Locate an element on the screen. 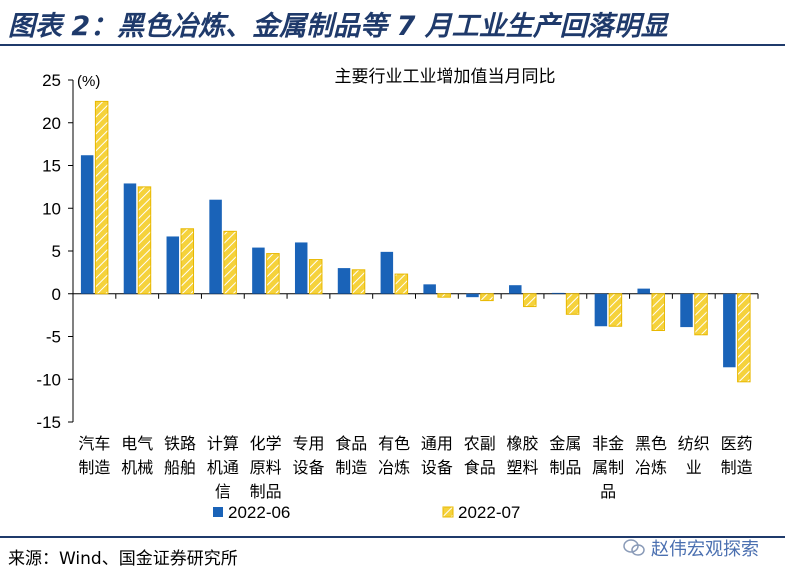  y-tick-label: 10 is located at coordinates (51, 208).